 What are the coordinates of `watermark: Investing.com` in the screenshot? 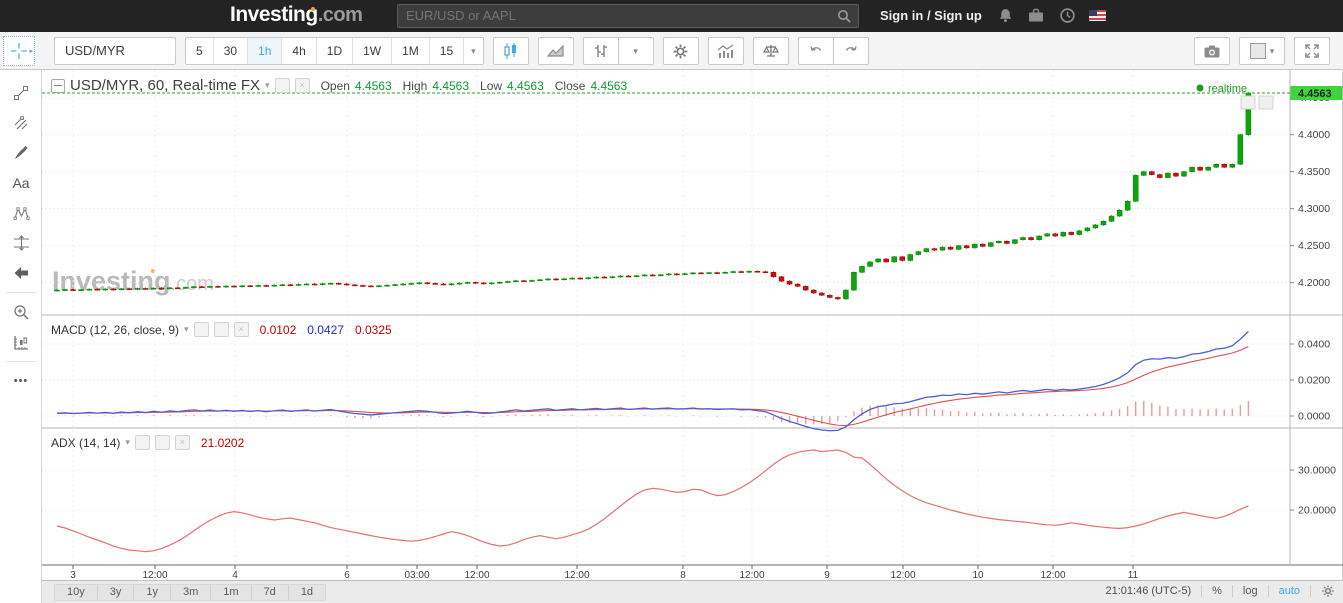 It's located at (133, 281).